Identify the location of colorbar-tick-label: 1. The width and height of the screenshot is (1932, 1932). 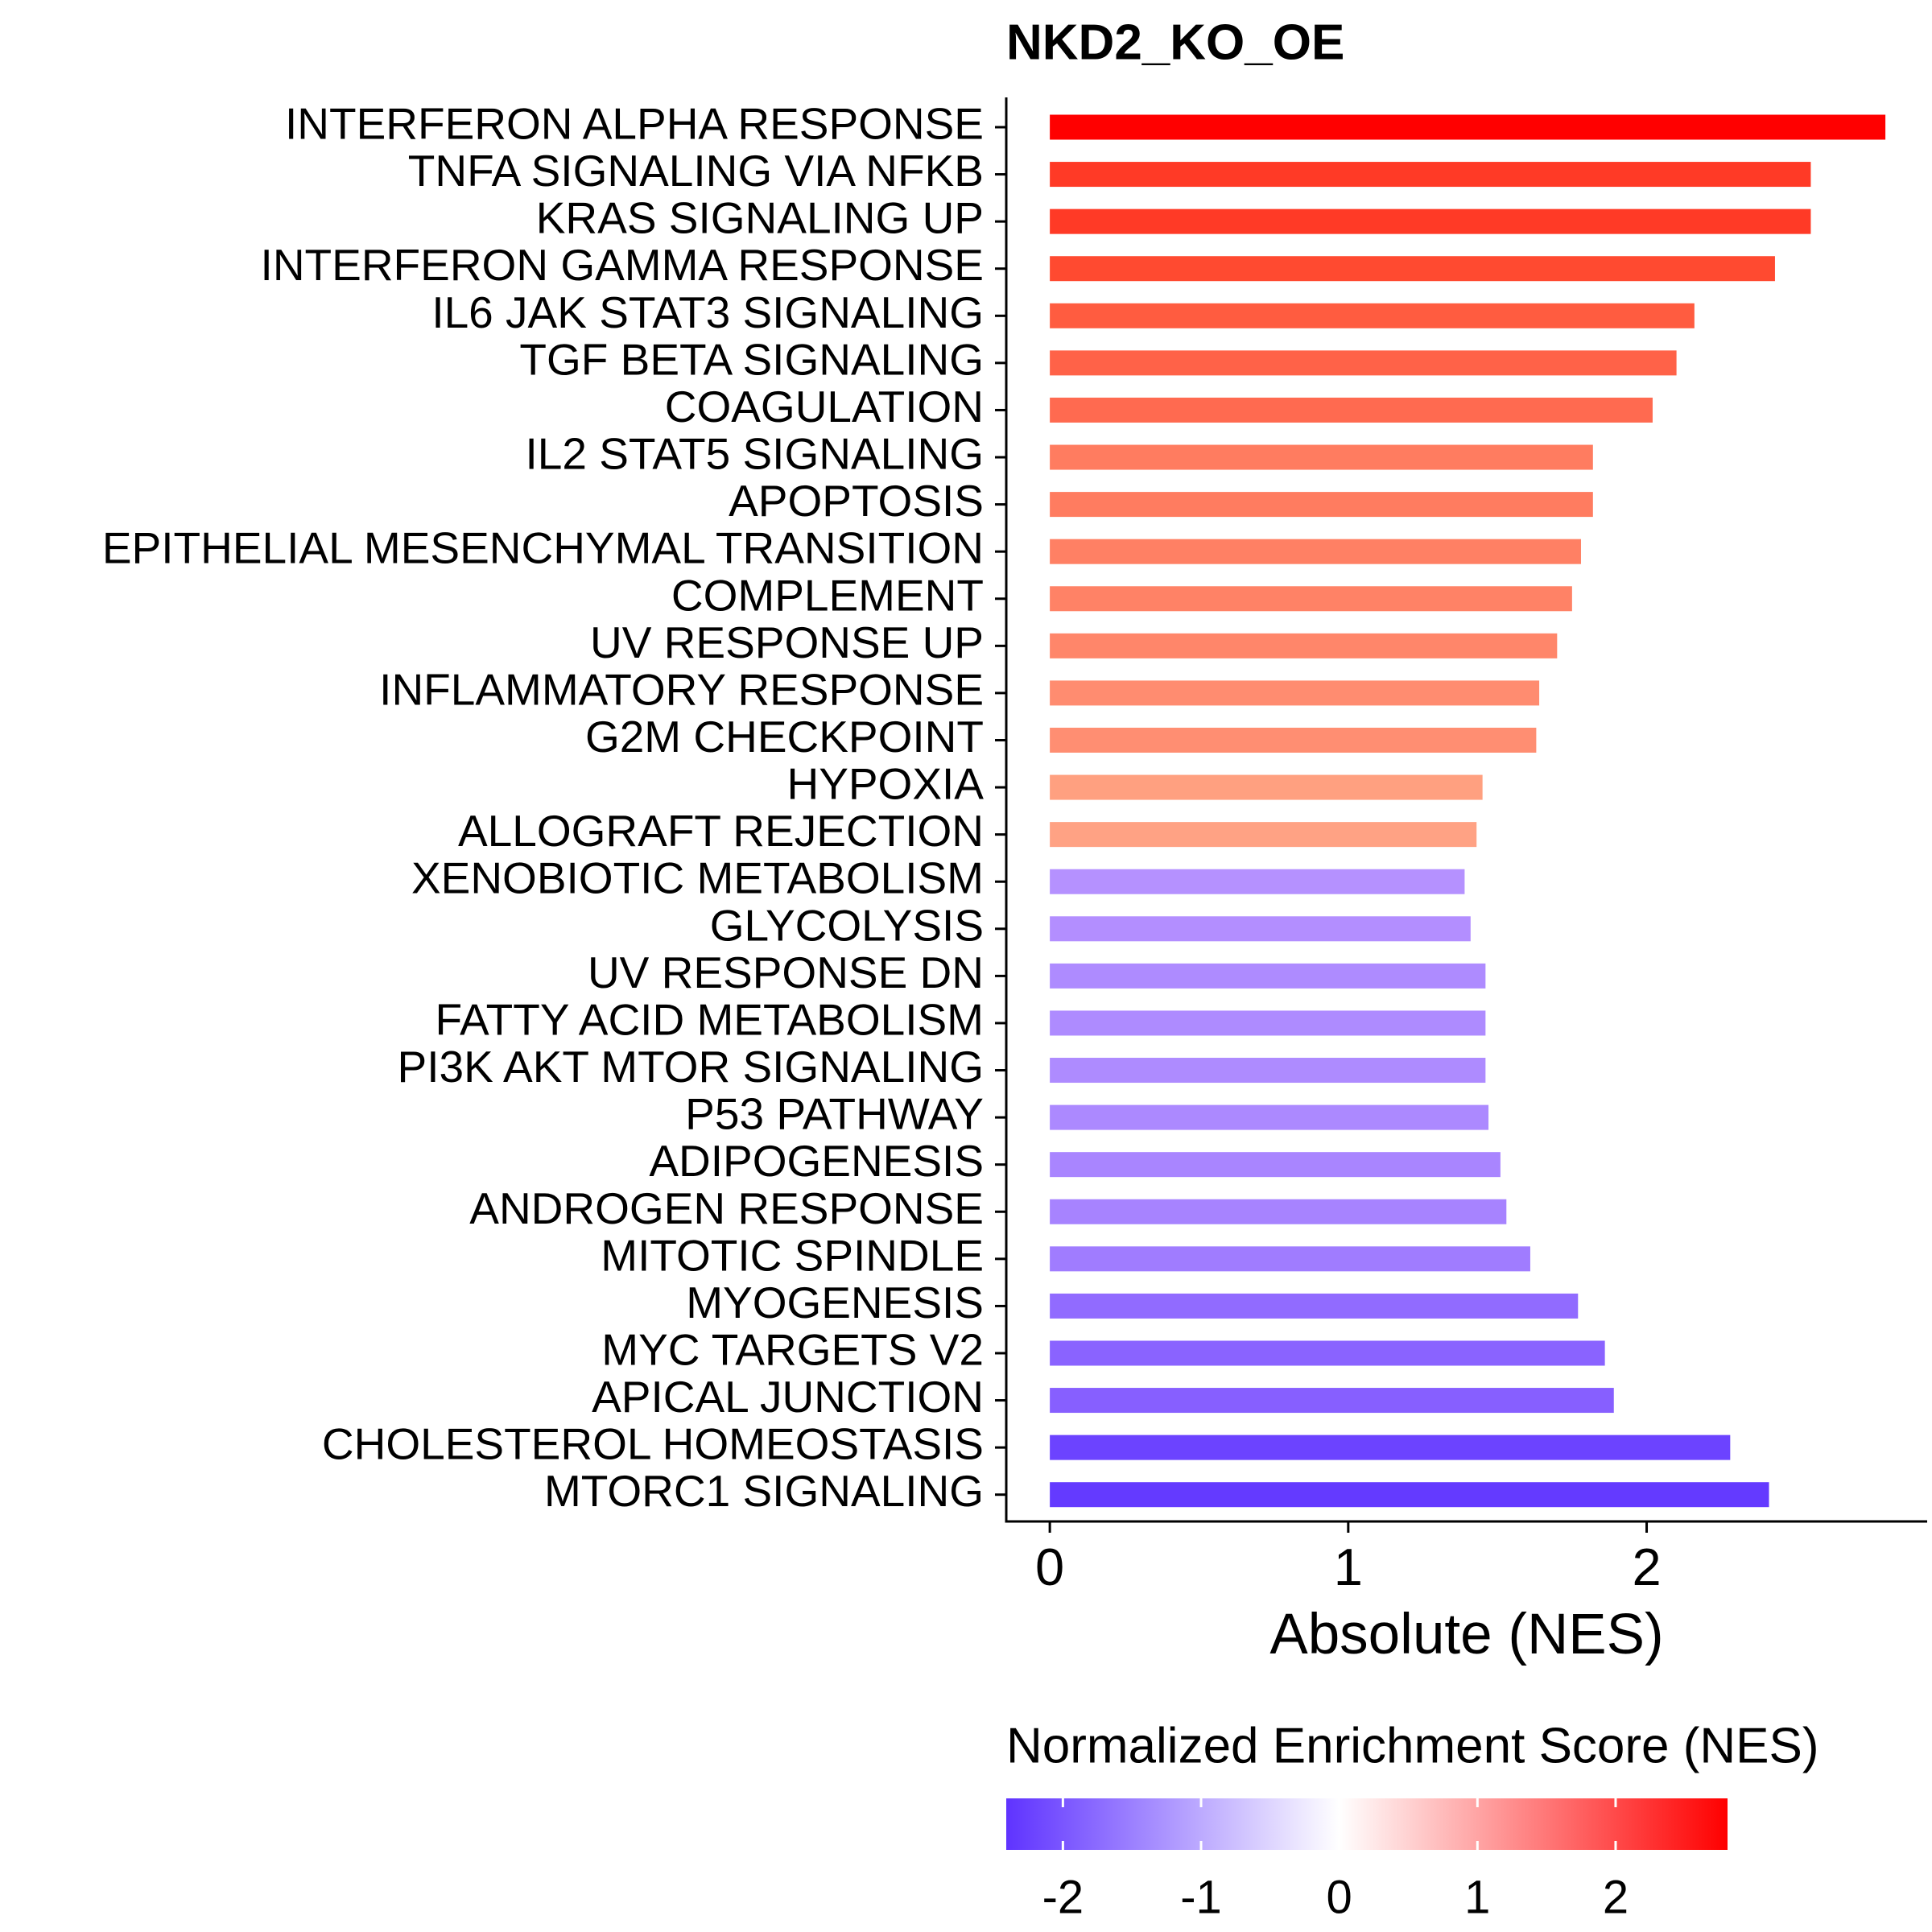
(1477, 1897).